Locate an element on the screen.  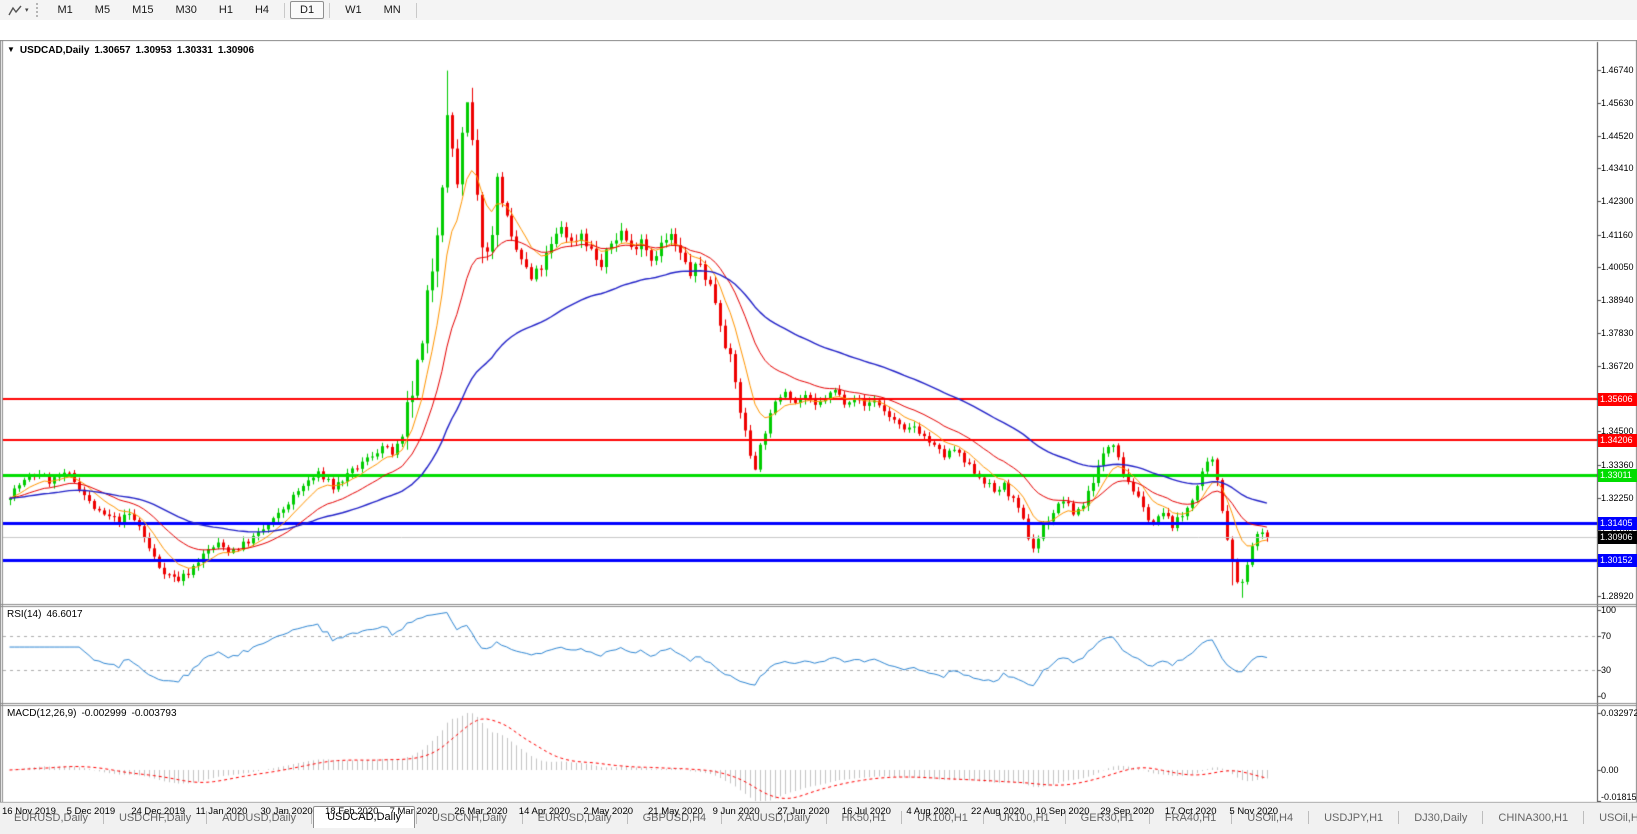
date-tick-label: 14 Apr 2020 is located at coordinates (544, 811).